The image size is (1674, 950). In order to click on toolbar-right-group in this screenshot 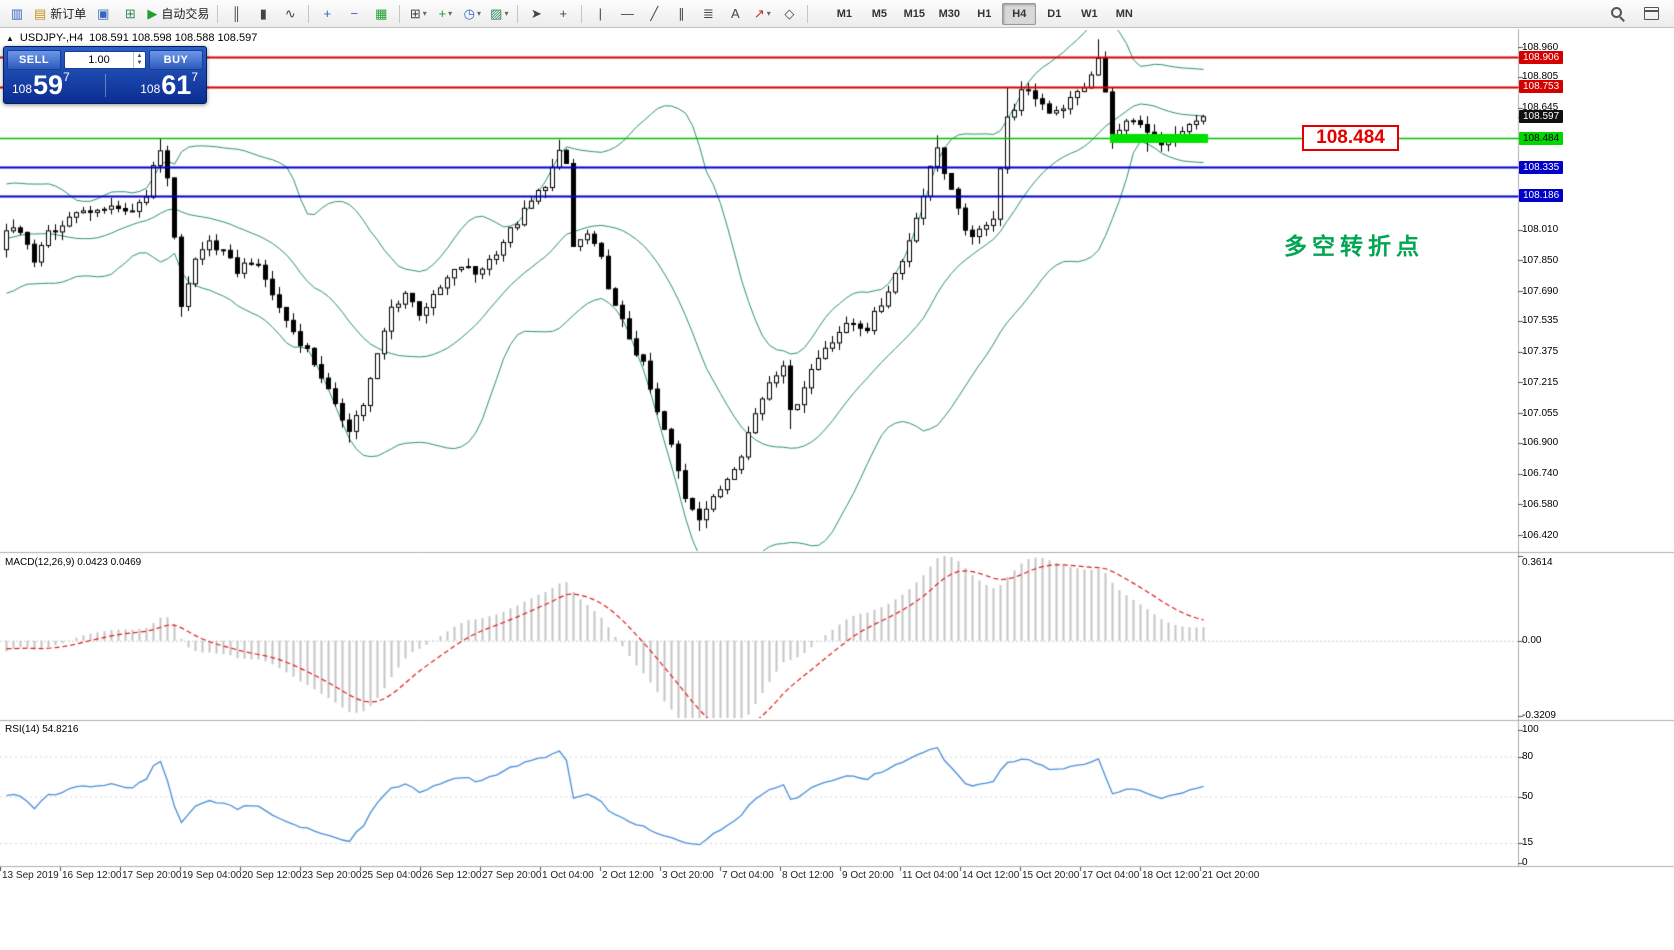, I will do `click(1634, 14)`.